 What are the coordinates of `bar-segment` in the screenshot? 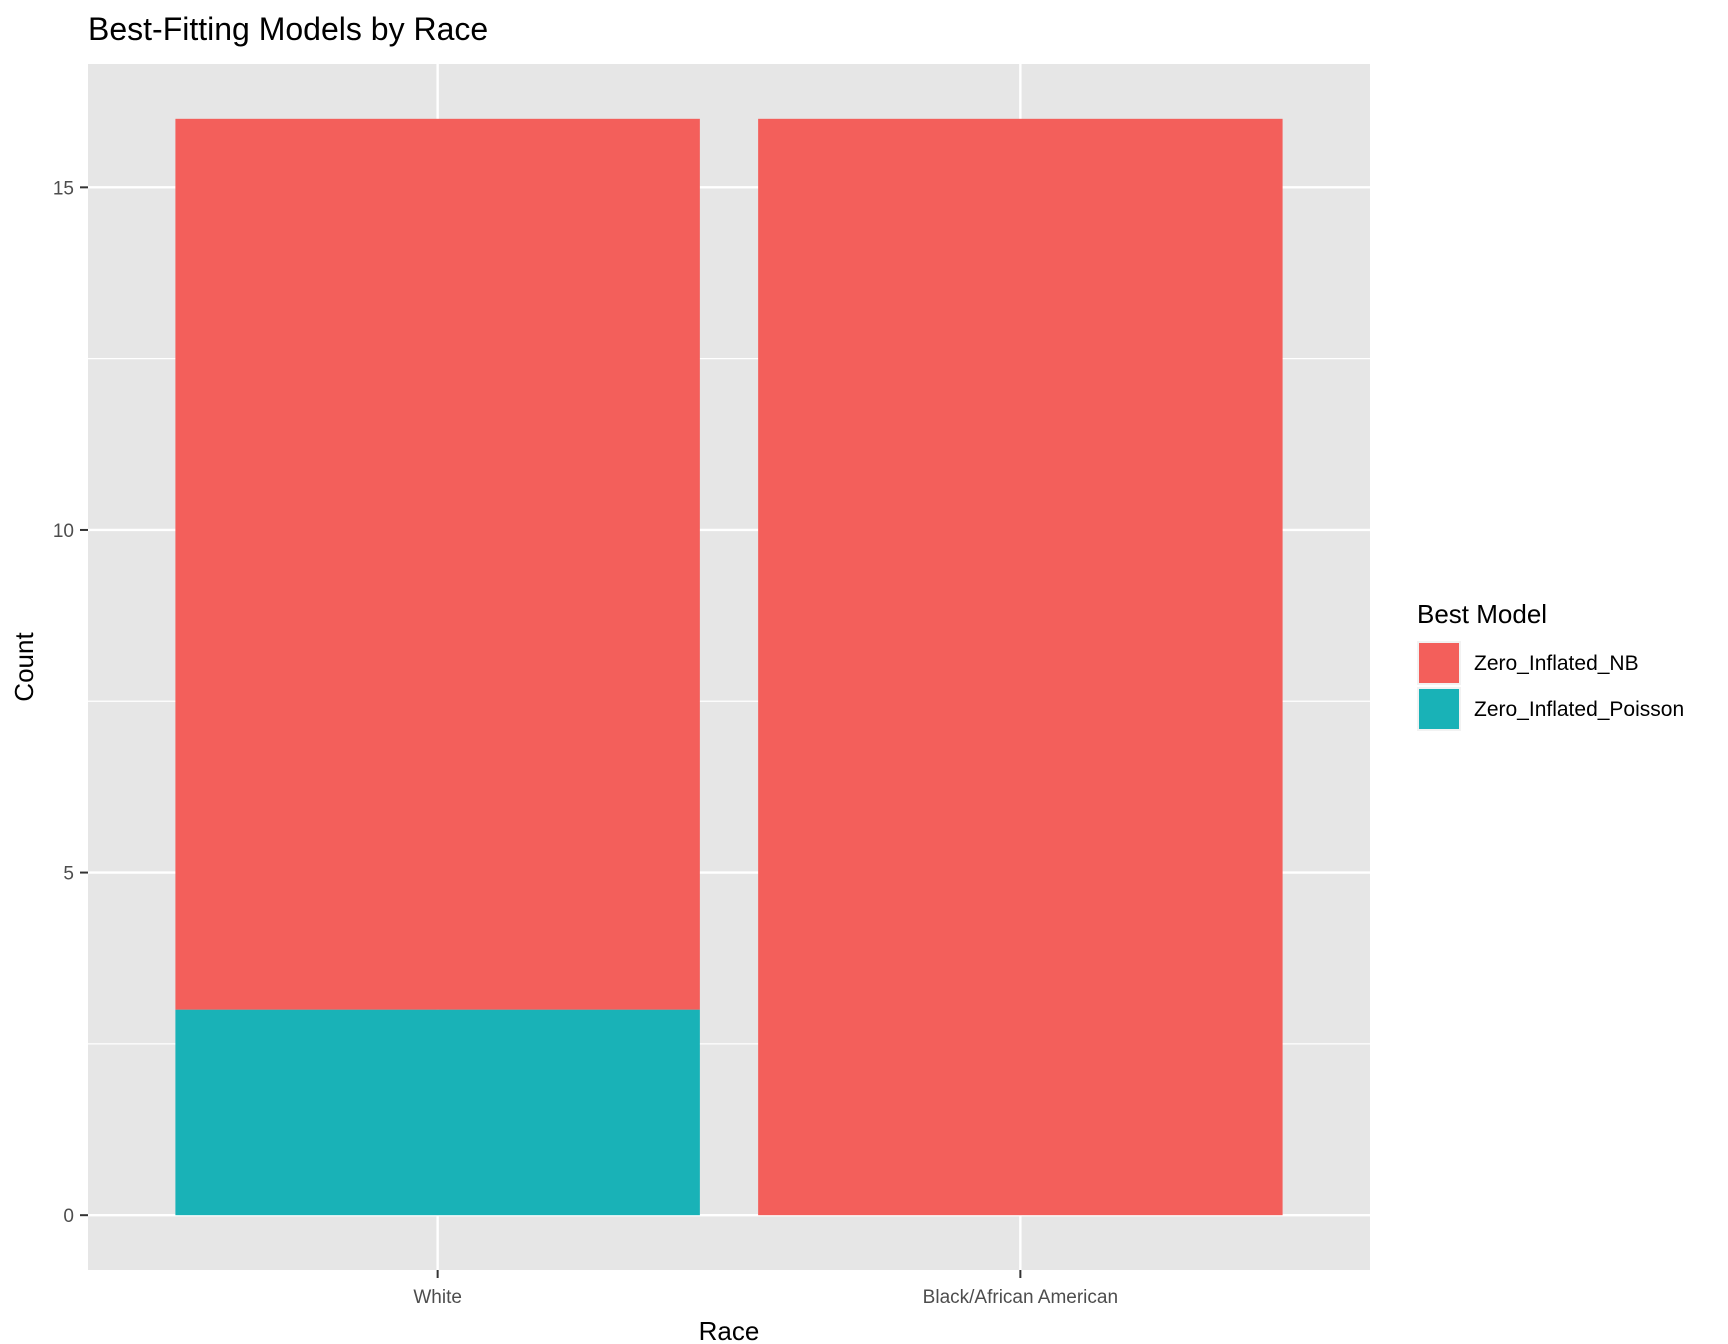 It's located at (437, 1112).